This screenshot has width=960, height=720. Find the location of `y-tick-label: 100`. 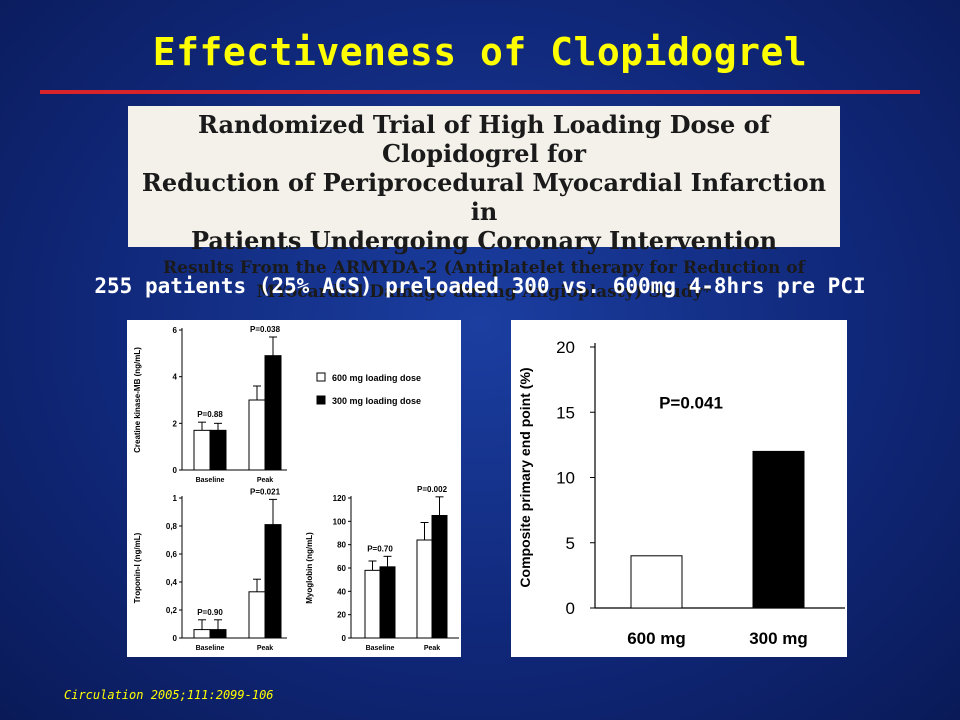

y-tick-label: 100 is located at coordinates (340, 521).